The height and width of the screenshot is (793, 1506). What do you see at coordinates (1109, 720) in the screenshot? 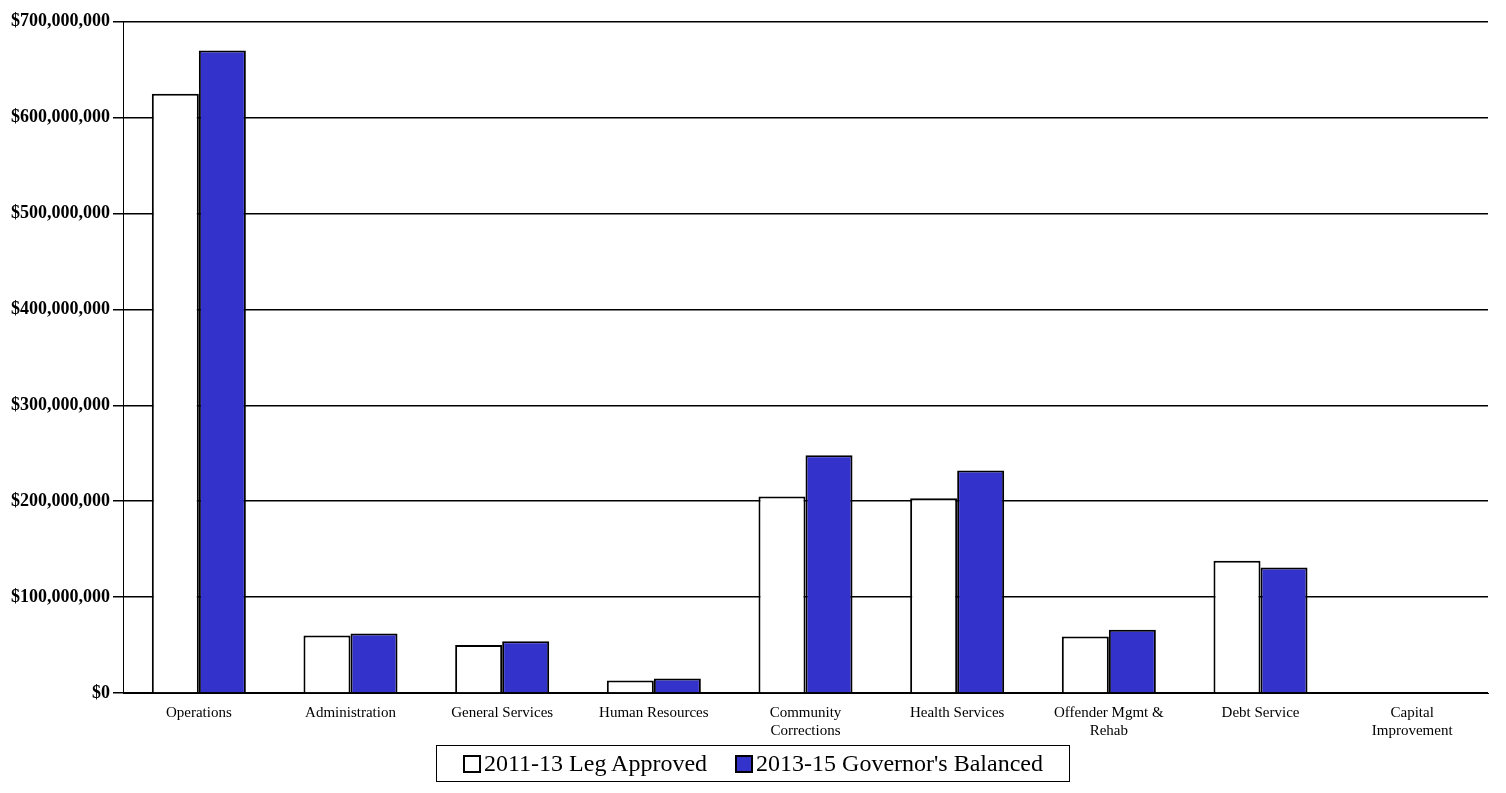
I see `x-tick-label: Offender Mgmt & Rehab` at bounding box center [1109, 720].